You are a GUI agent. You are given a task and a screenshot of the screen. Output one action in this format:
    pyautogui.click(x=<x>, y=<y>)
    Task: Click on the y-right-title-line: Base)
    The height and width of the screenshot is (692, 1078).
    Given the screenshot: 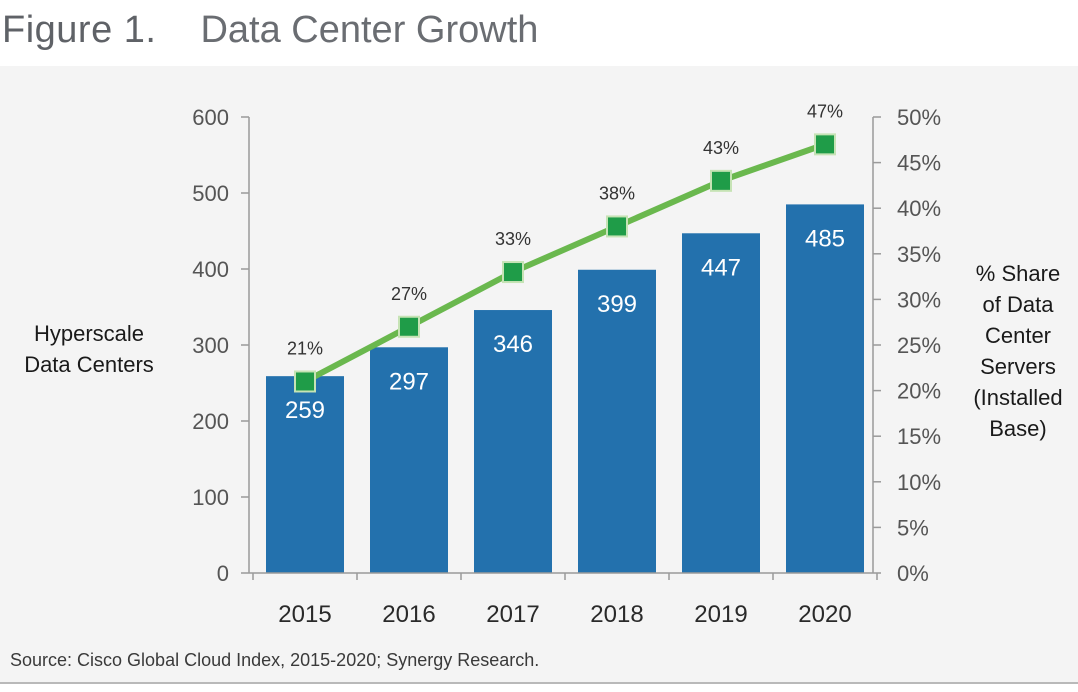 What is the action you would take?
    pyautogui.click(x=1018, y=428)
    